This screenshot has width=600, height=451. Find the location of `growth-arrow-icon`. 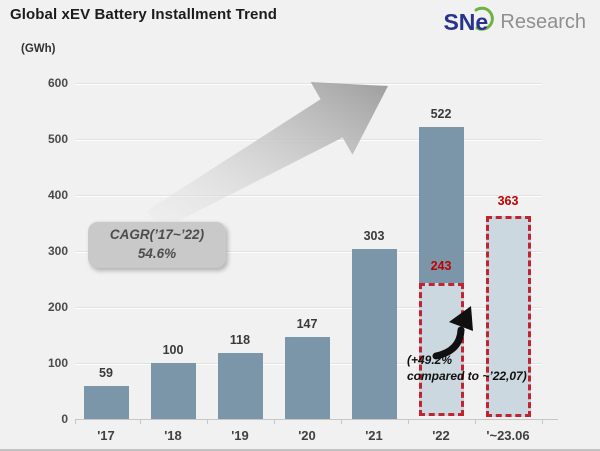

growth-arrow-icon is located at coordinates (267, 156).